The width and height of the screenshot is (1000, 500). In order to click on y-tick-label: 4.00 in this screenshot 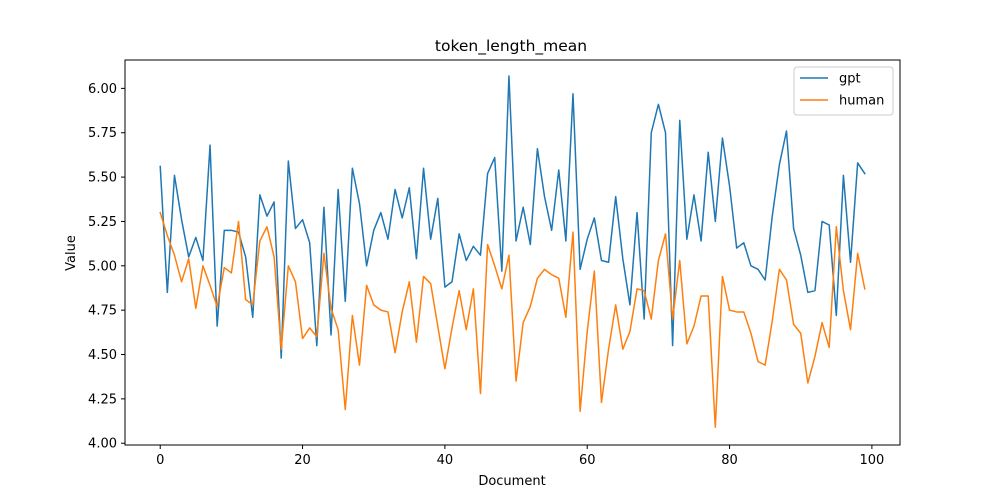, I will do `click(102, 444)`.